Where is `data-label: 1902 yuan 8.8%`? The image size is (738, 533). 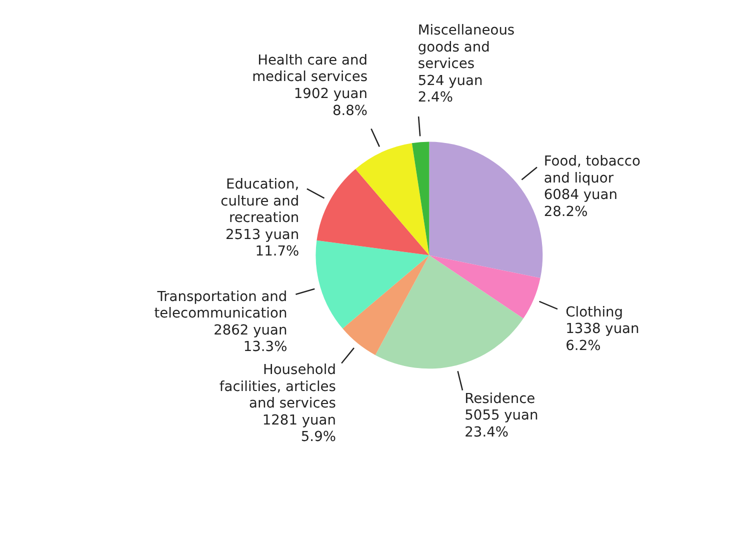
data-label: 1902 yuan 8.8% is located at coordinates (331, 102).